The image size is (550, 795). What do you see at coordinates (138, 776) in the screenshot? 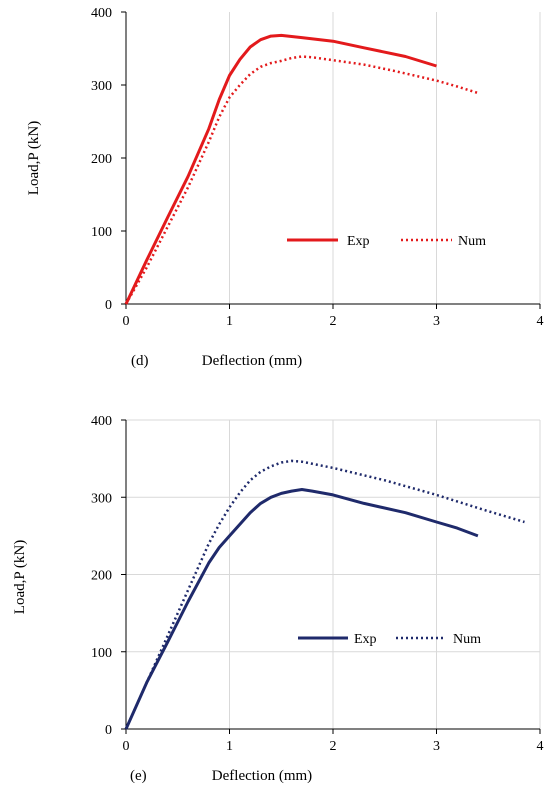
I see `panel-label: (e)` at bounding box center [138, 776].